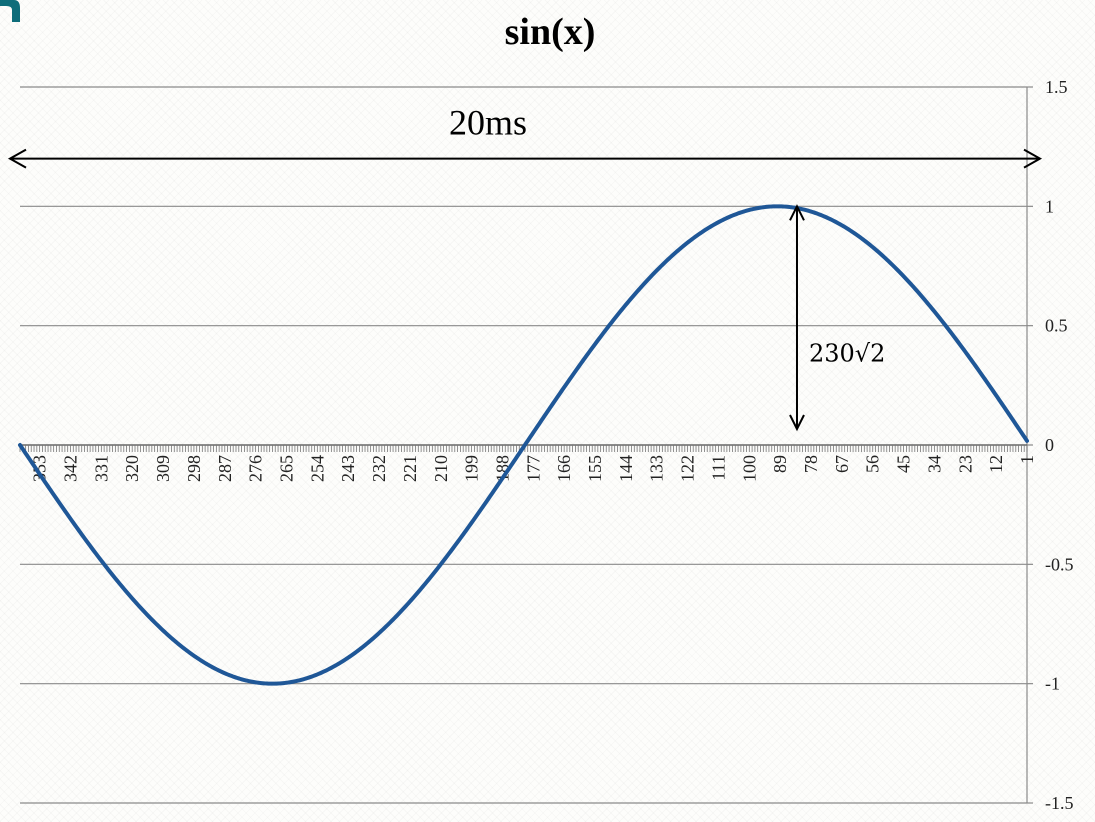  What do you see at coordinates (348, 468) in the screenshot?
I see `x-tick-label: 243` at bounding box center [348, 468].